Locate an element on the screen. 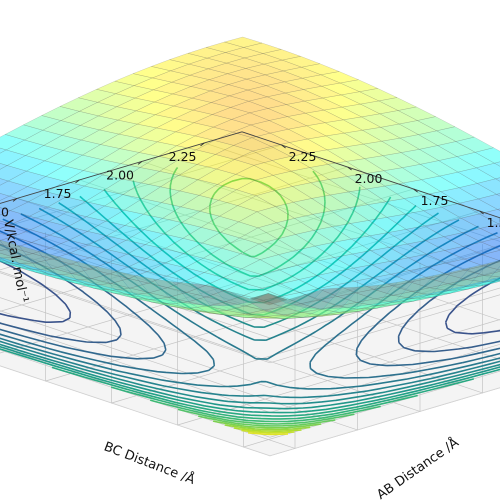  y-tick-mark is located at coordinates (415, 190).